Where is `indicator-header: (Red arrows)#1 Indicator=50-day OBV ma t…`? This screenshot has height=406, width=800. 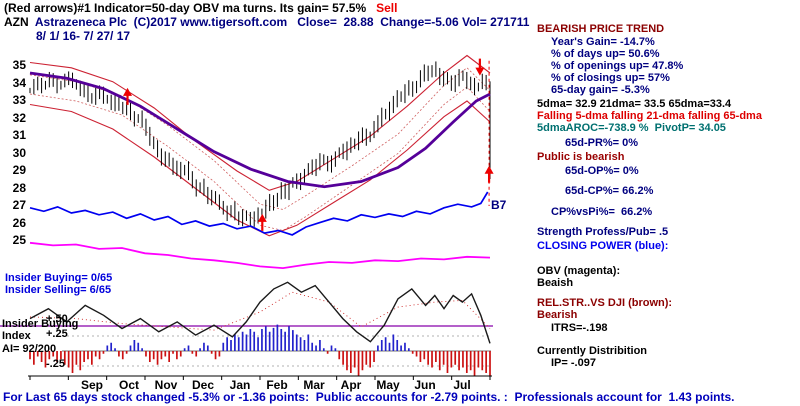
indicator-header: (Red arrows)#1 Indicator=50-day OBV ma t… is located at coordinates (200, 8).